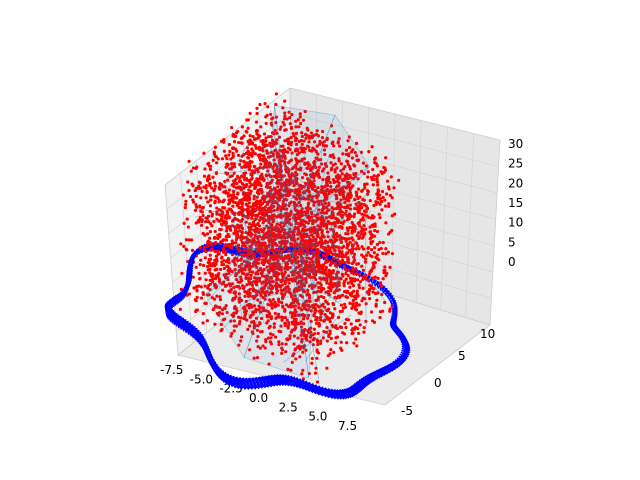 This screenshot has height=480, width=640. What do you see at coordinates (438, 383) in the screenshot?
I see `y-tick-label: 0` at bounding box center [438, 383].